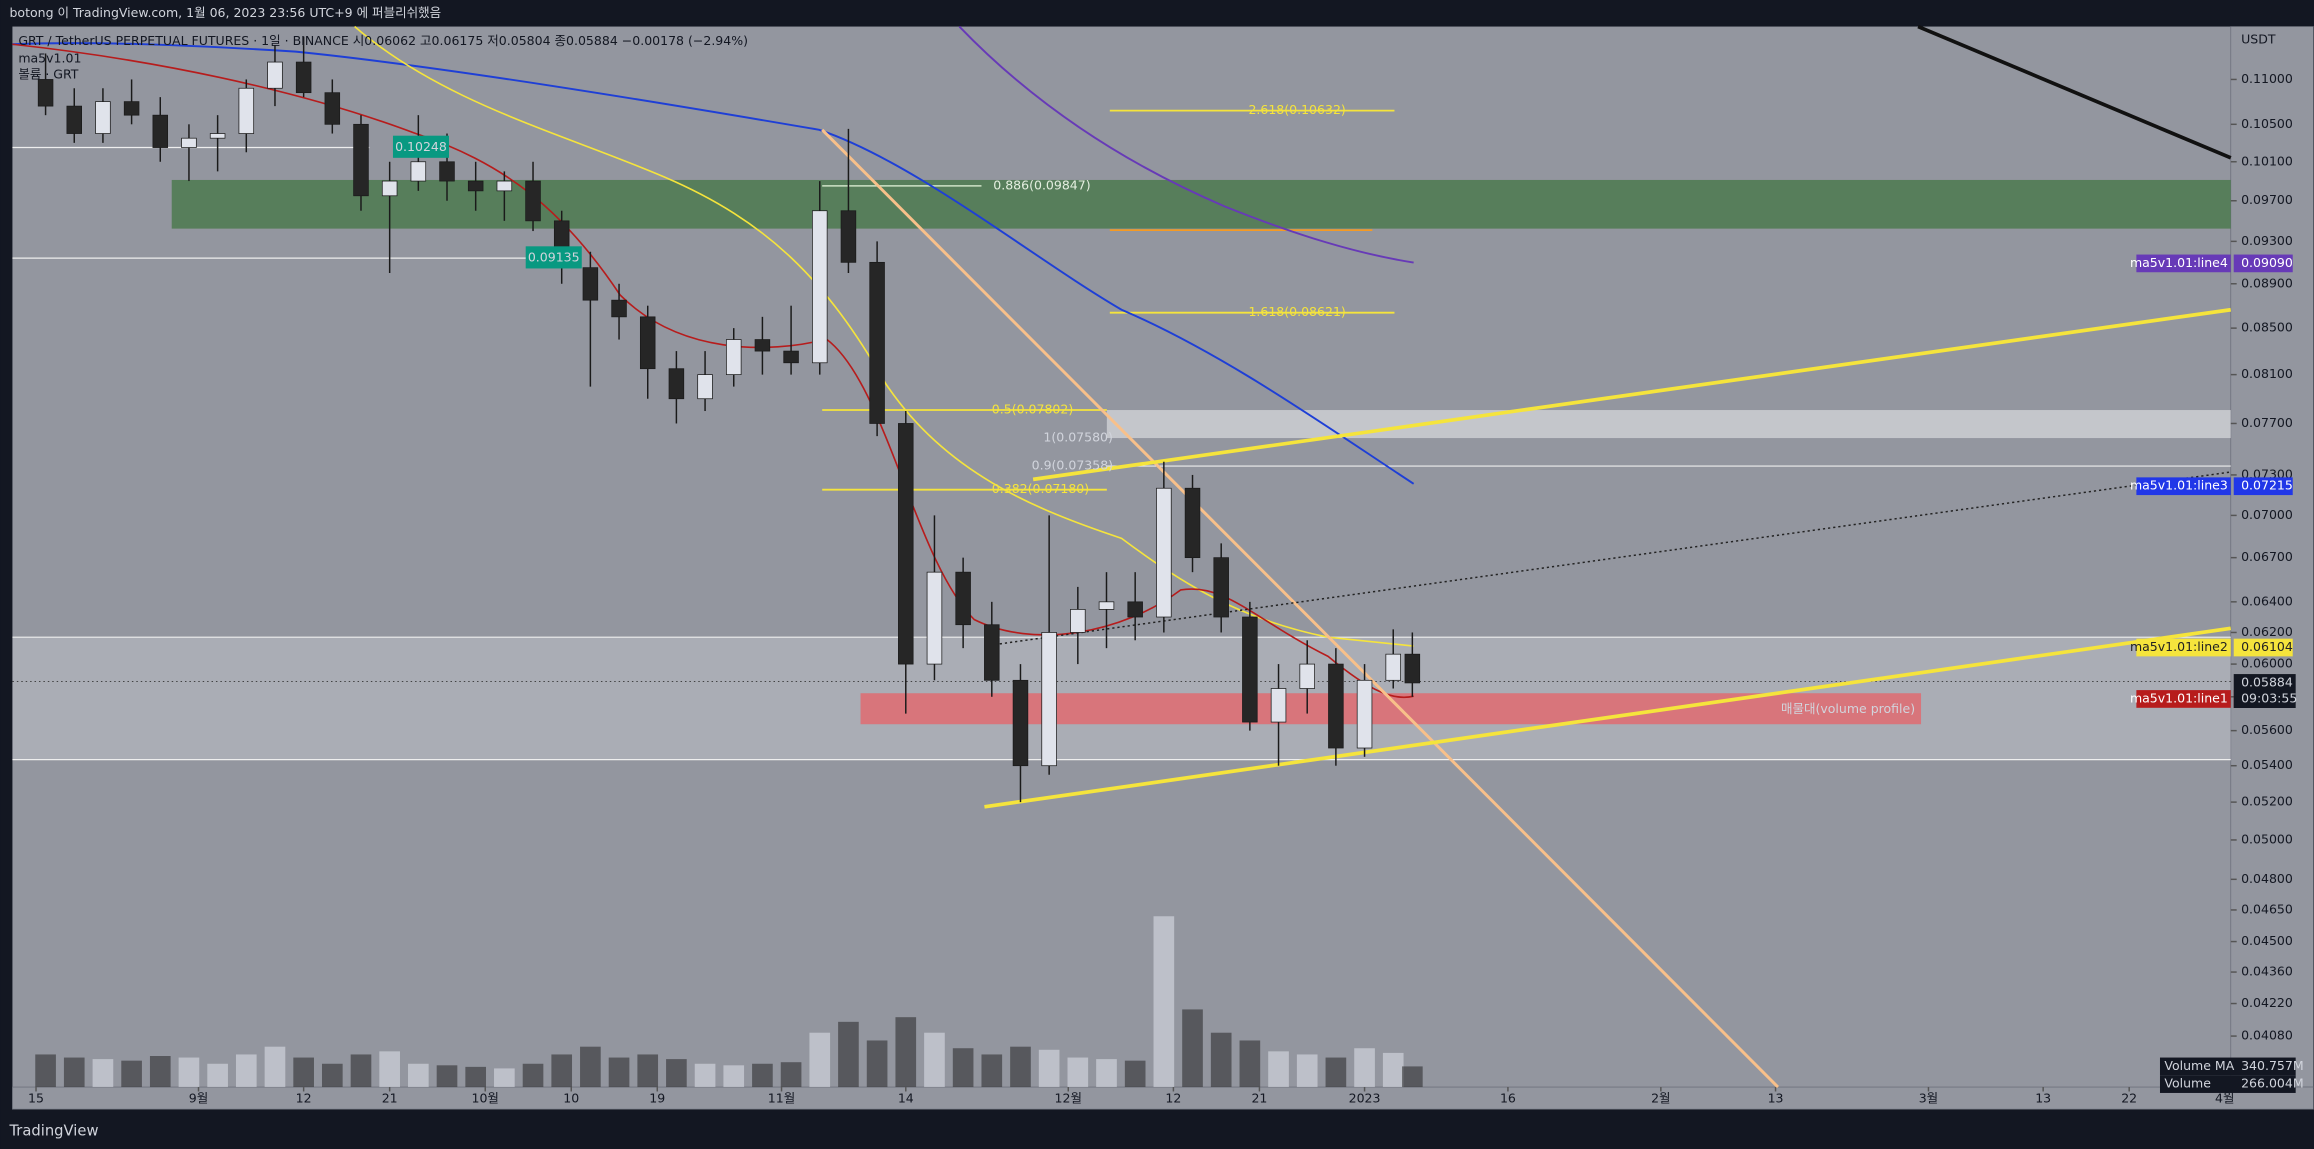 The height and width of the screenshot is (1149, 2314). I want to click on y-tick-label: 0.06700, so click(2267, 556).